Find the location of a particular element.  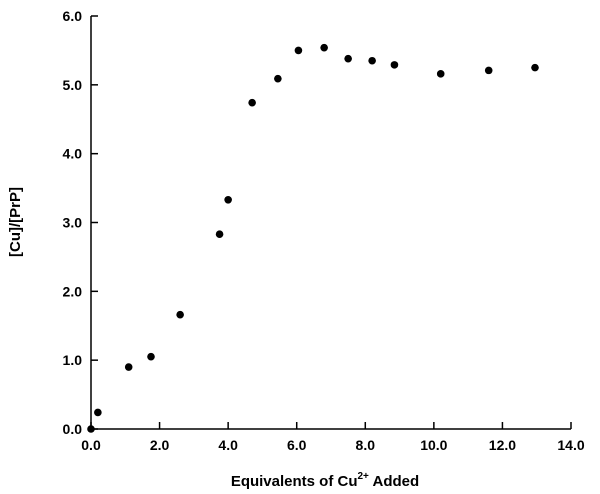

x-tick-label: 8.0 is located at coordinates (366, 445).